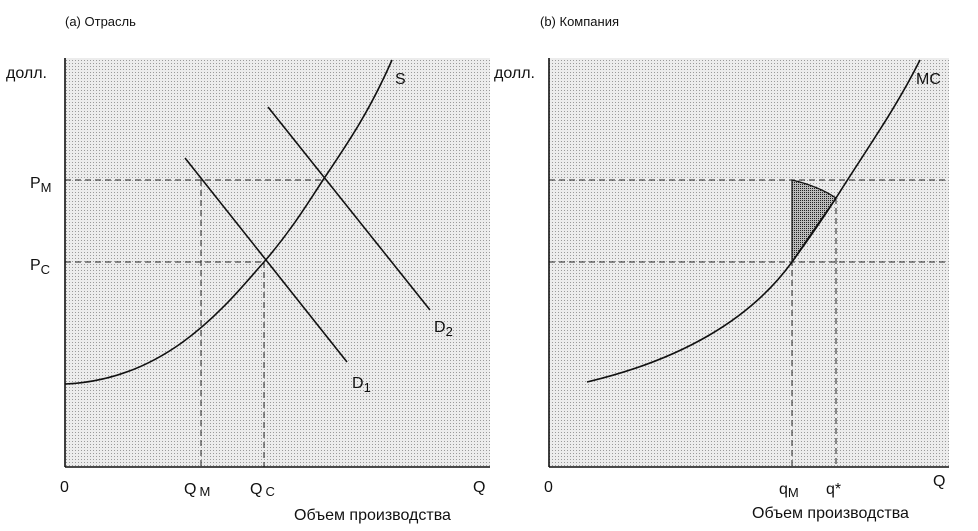 This screenshot has width=978, height=531. What do you see at coordinates (400, 79) in the screenshot?
I see `curve-label: S` at bounding box center [400, 79].